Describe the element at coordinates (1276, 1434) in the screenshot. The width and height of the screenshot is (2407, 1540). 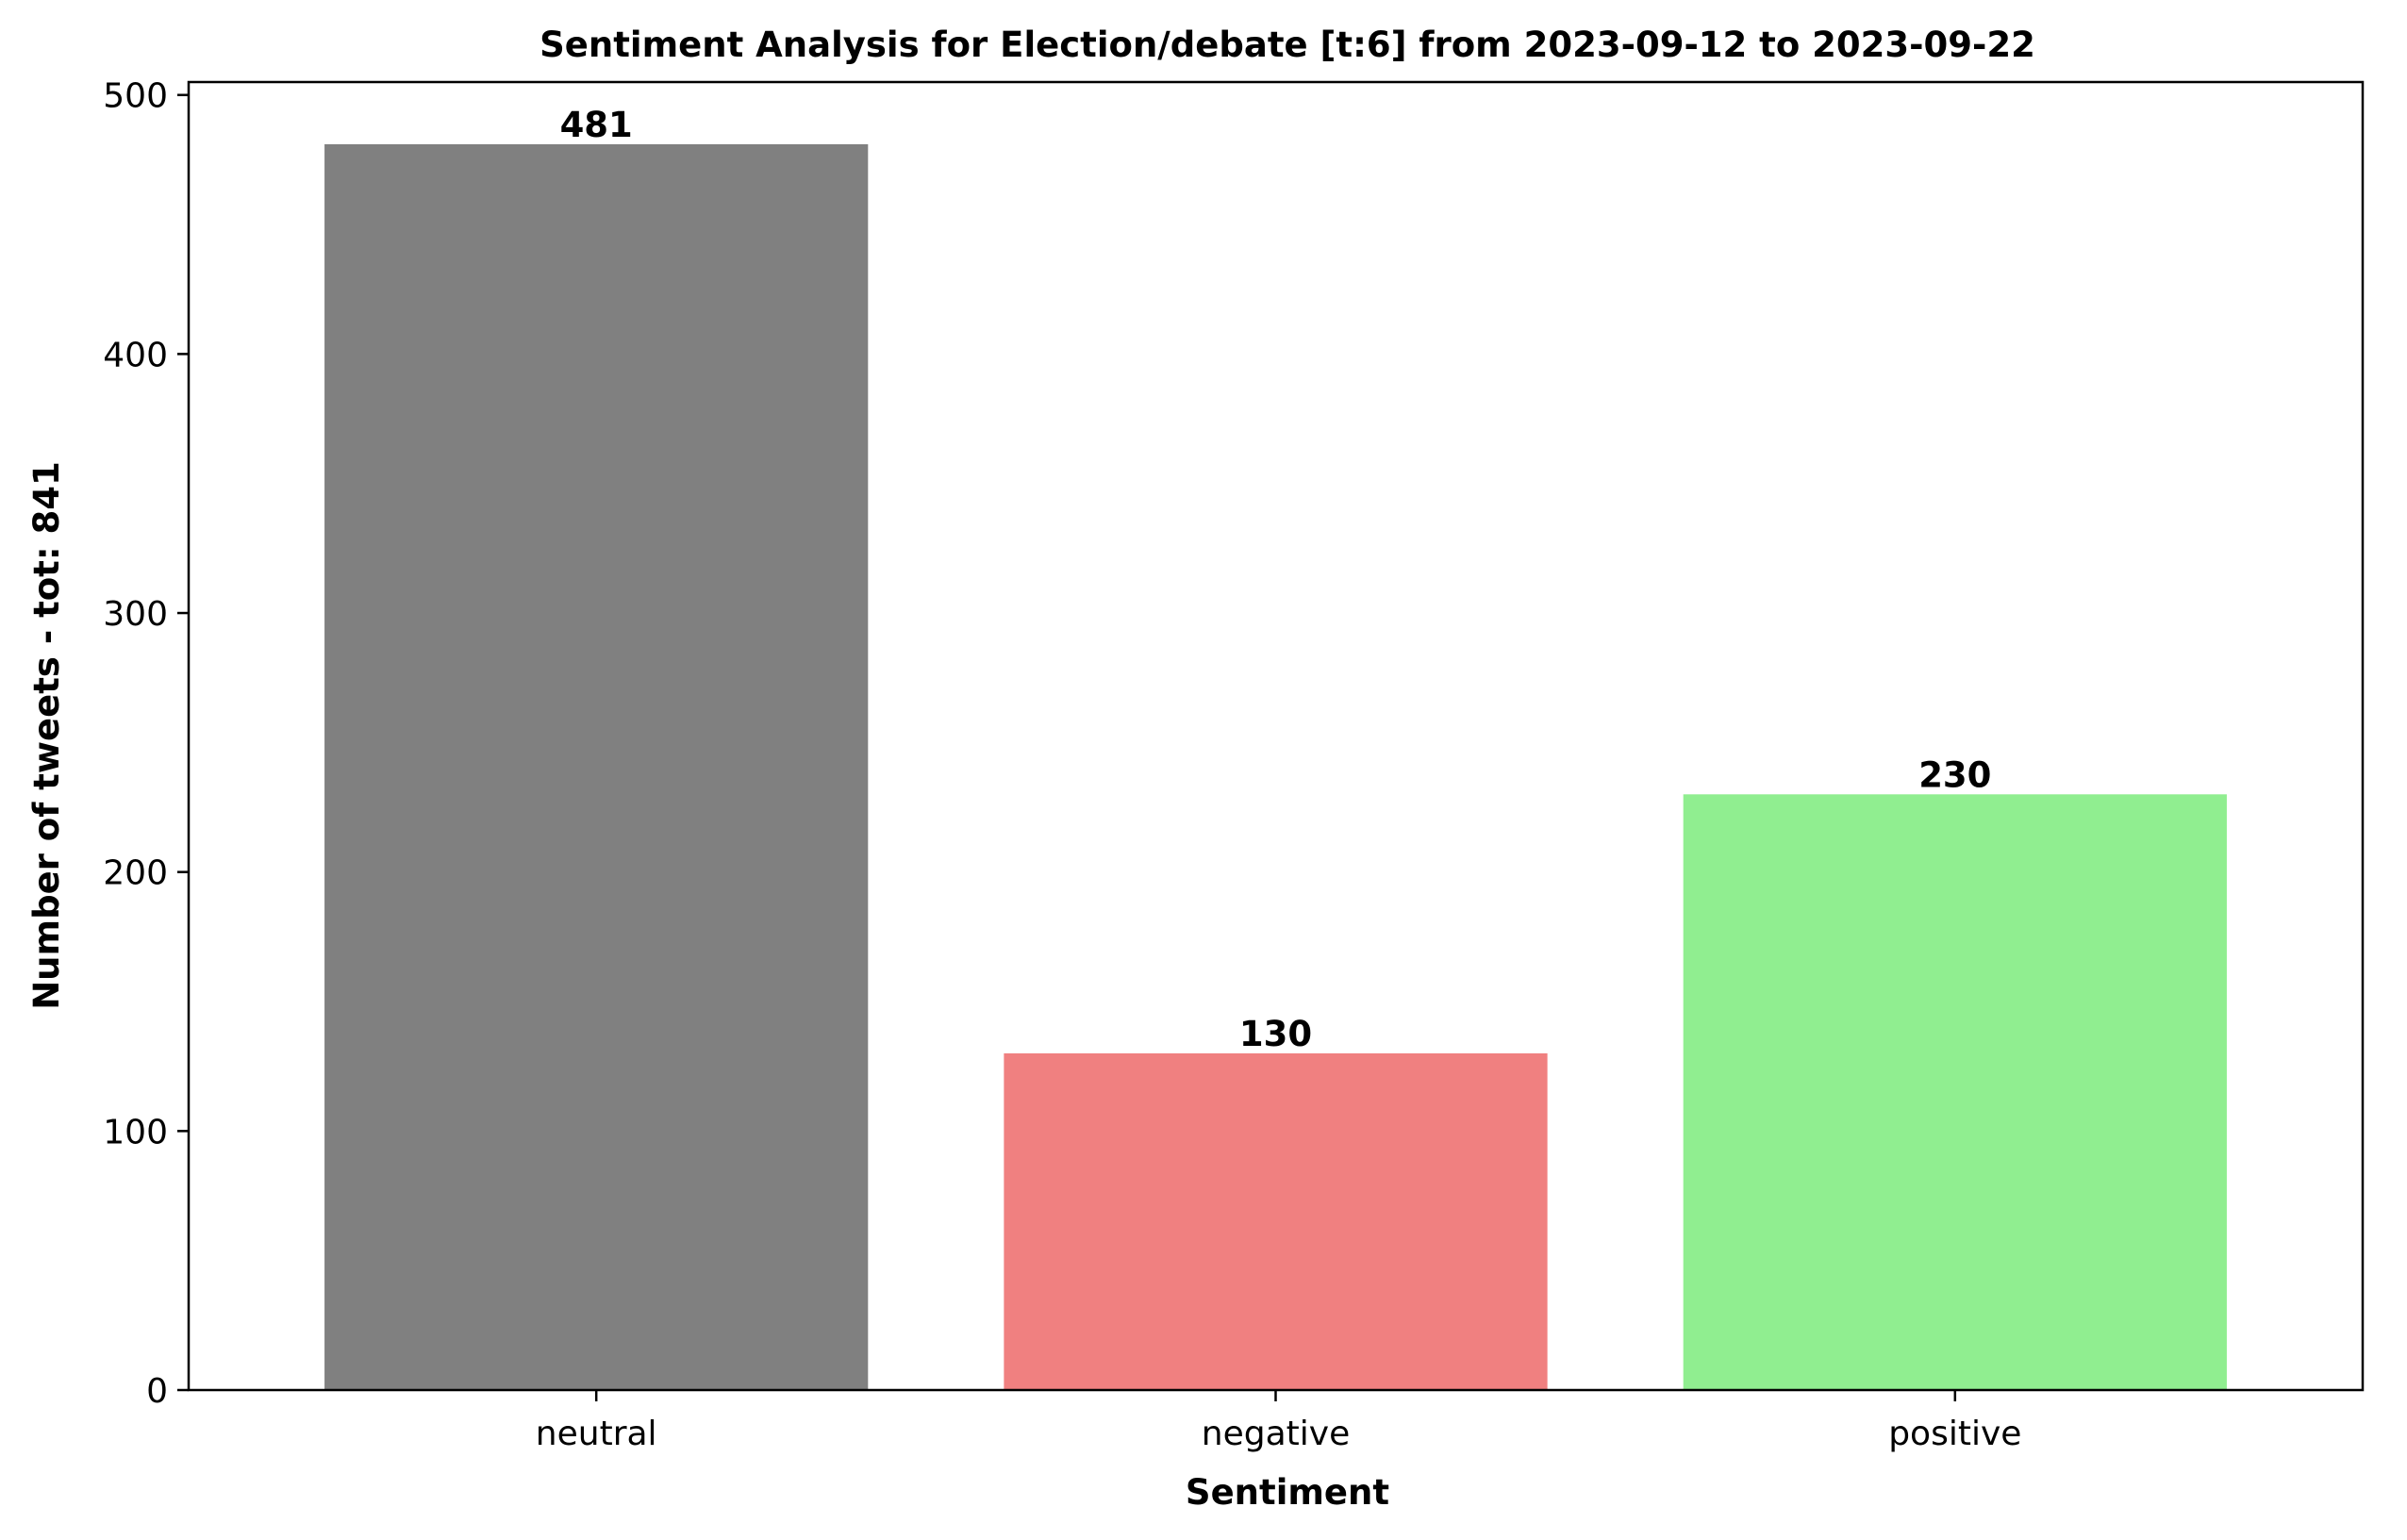
I see `x-tick-label-negative: negative` at that location.